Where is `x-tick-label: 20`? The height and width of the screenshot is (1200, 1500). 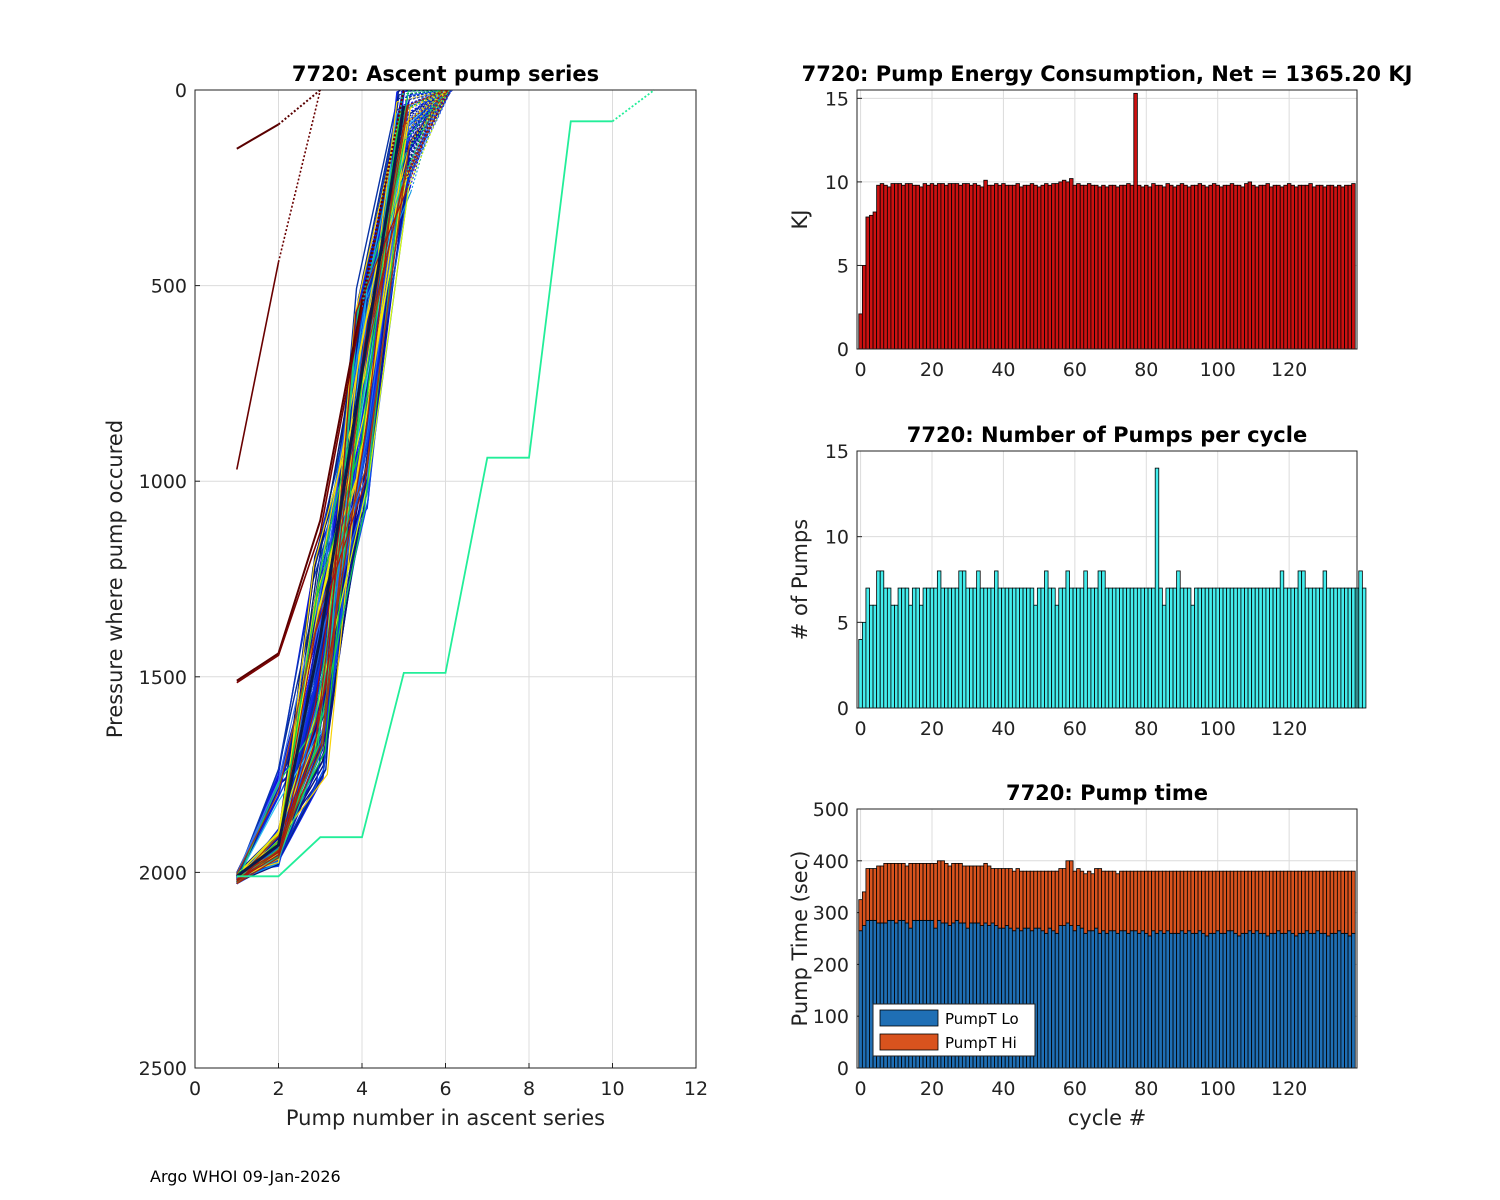
x-tick-label: 20 is located at coordinates (932, 370).